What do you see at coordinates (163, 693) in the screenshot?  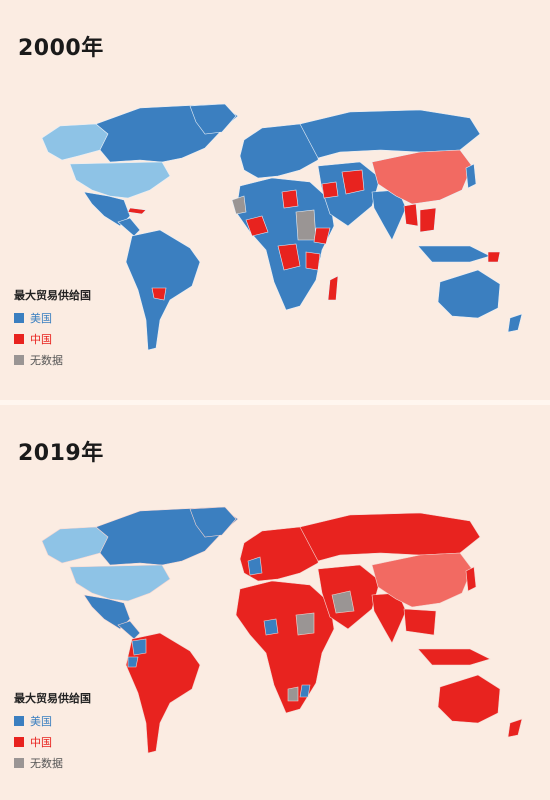 I see `region-south-america` at bounding box center [163, 693].